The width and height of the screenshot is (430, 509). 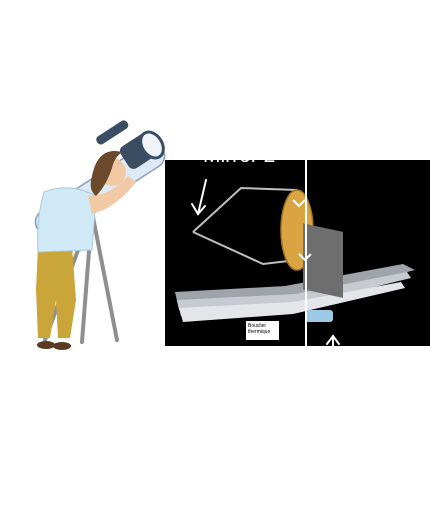 I want to click on mirror-struts, so click(x=245, y=226).